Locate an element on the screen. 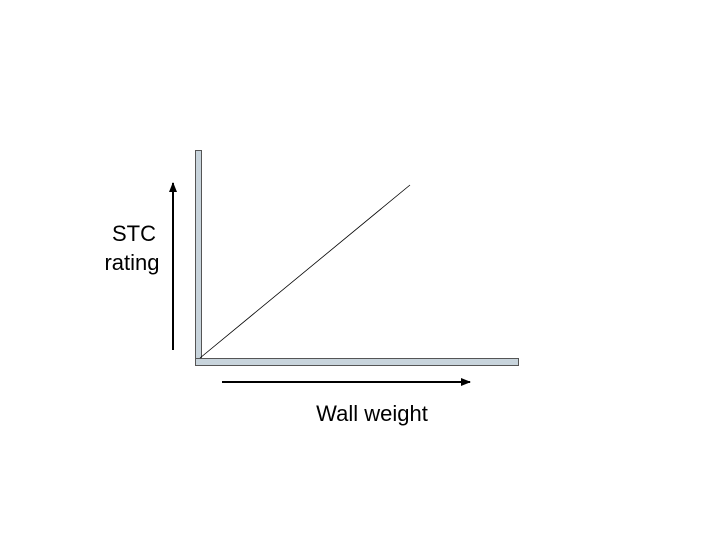 The image size is (720, 540). x-axis-label: Wall weight is located at coordinates (372, 413).